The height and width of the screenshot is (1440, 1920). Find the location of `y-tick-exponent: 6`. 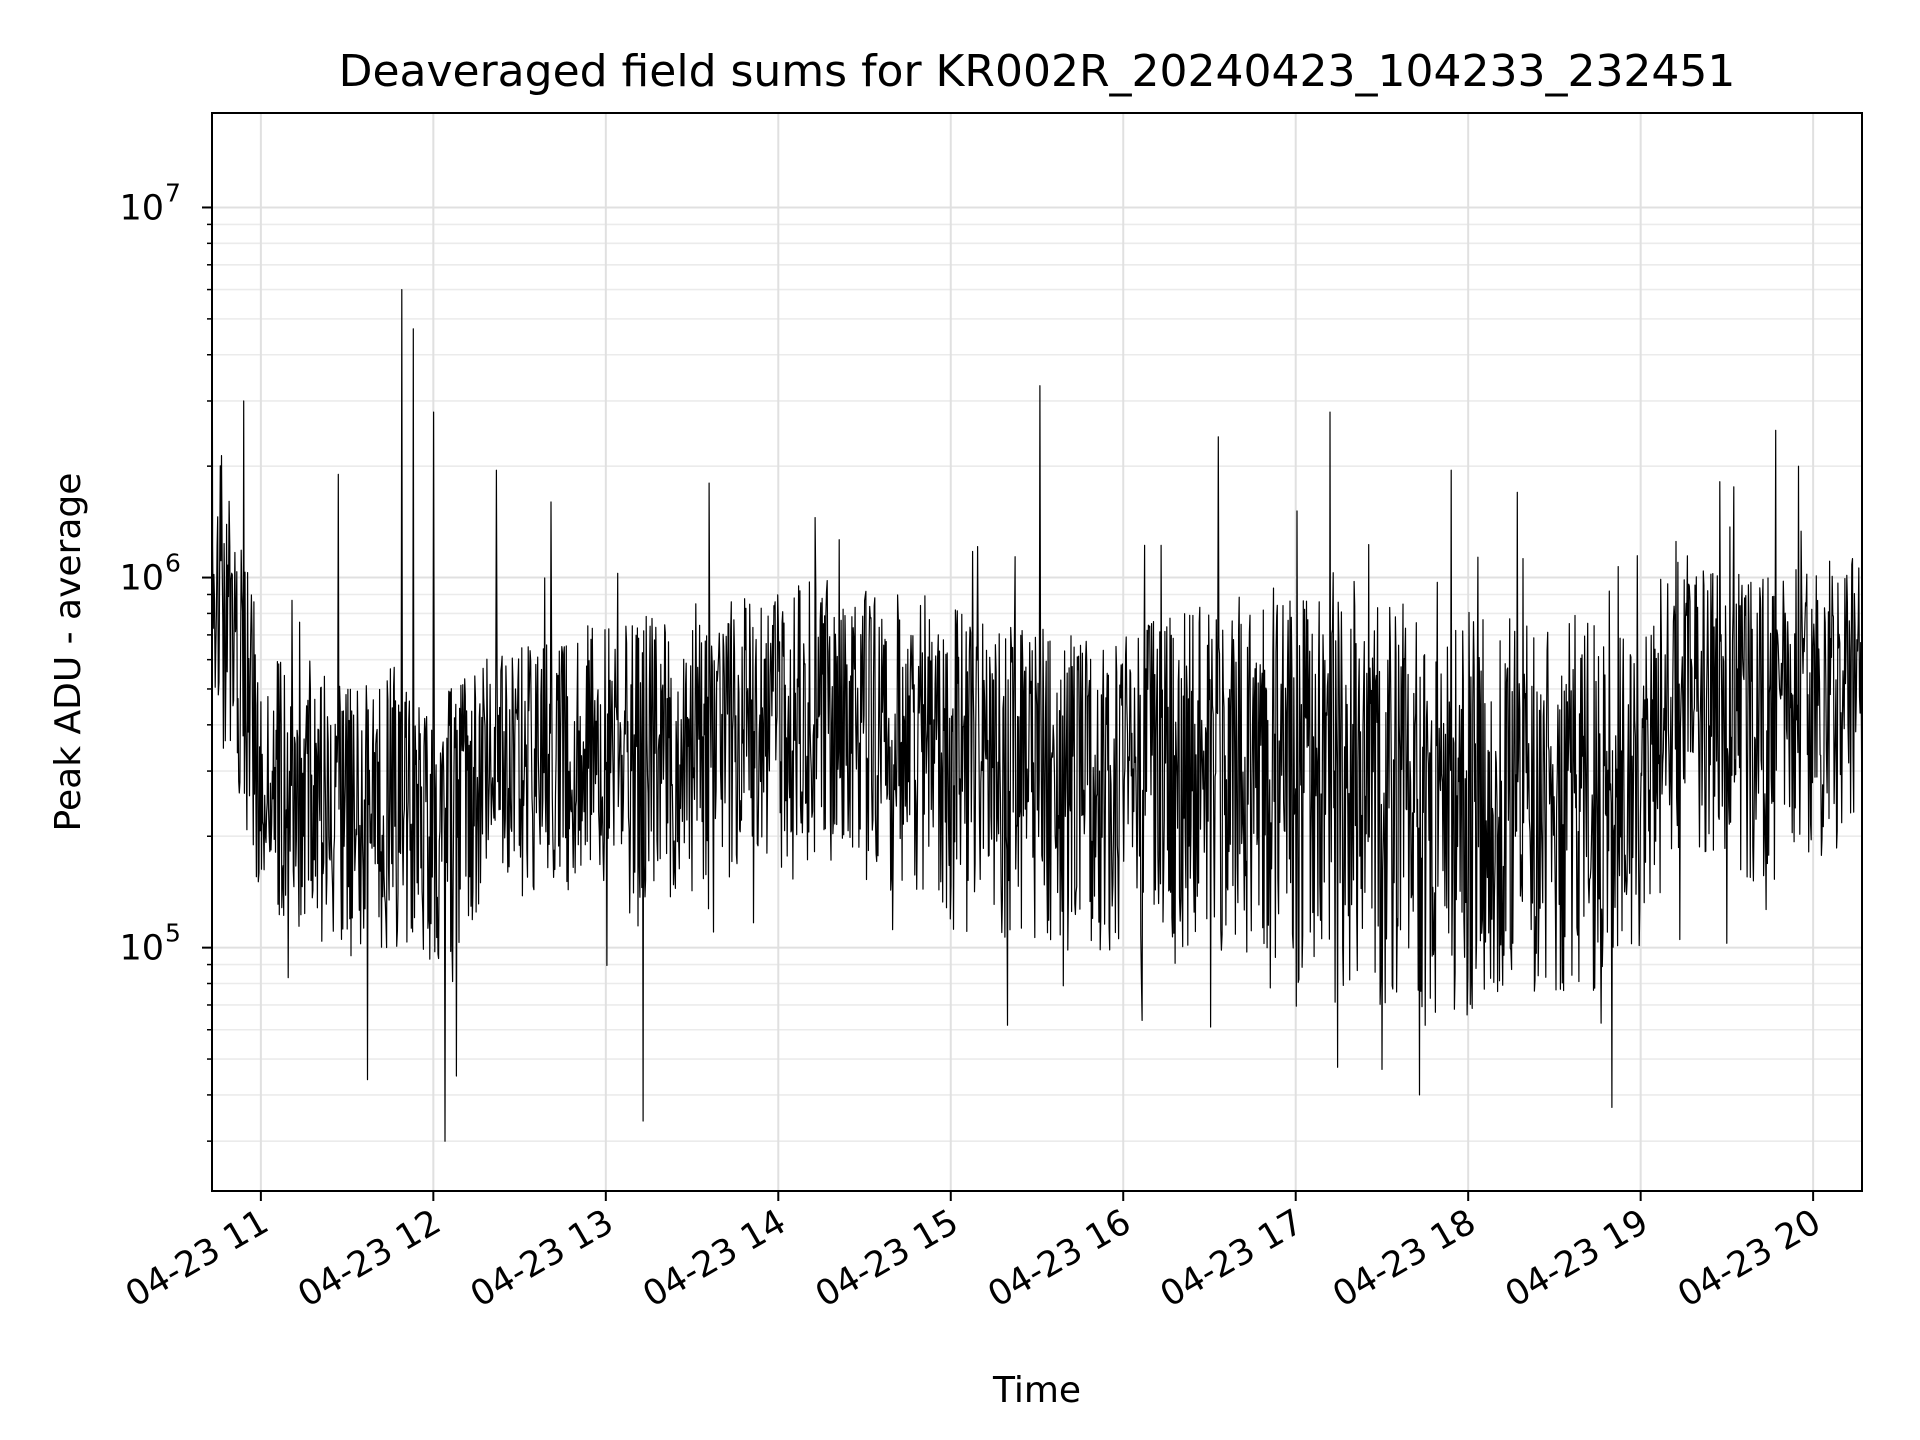

y-tick-exponent: 6 is located at coordinates (173, 563).